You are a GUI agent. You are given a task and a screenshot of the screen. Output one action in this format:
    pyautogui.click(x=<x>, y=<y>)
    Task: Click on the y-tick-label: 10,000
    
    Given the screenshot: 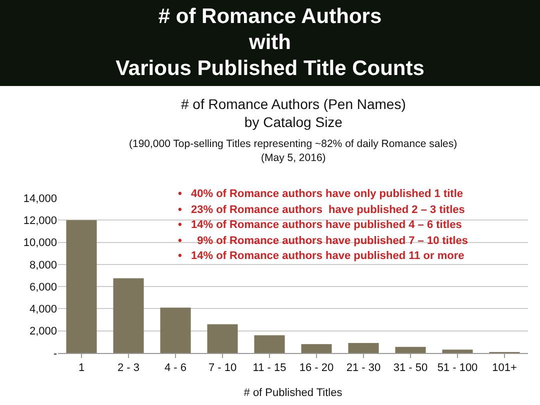 What is the action you would take?
    pyautogui.click(x=40, y=243)
    